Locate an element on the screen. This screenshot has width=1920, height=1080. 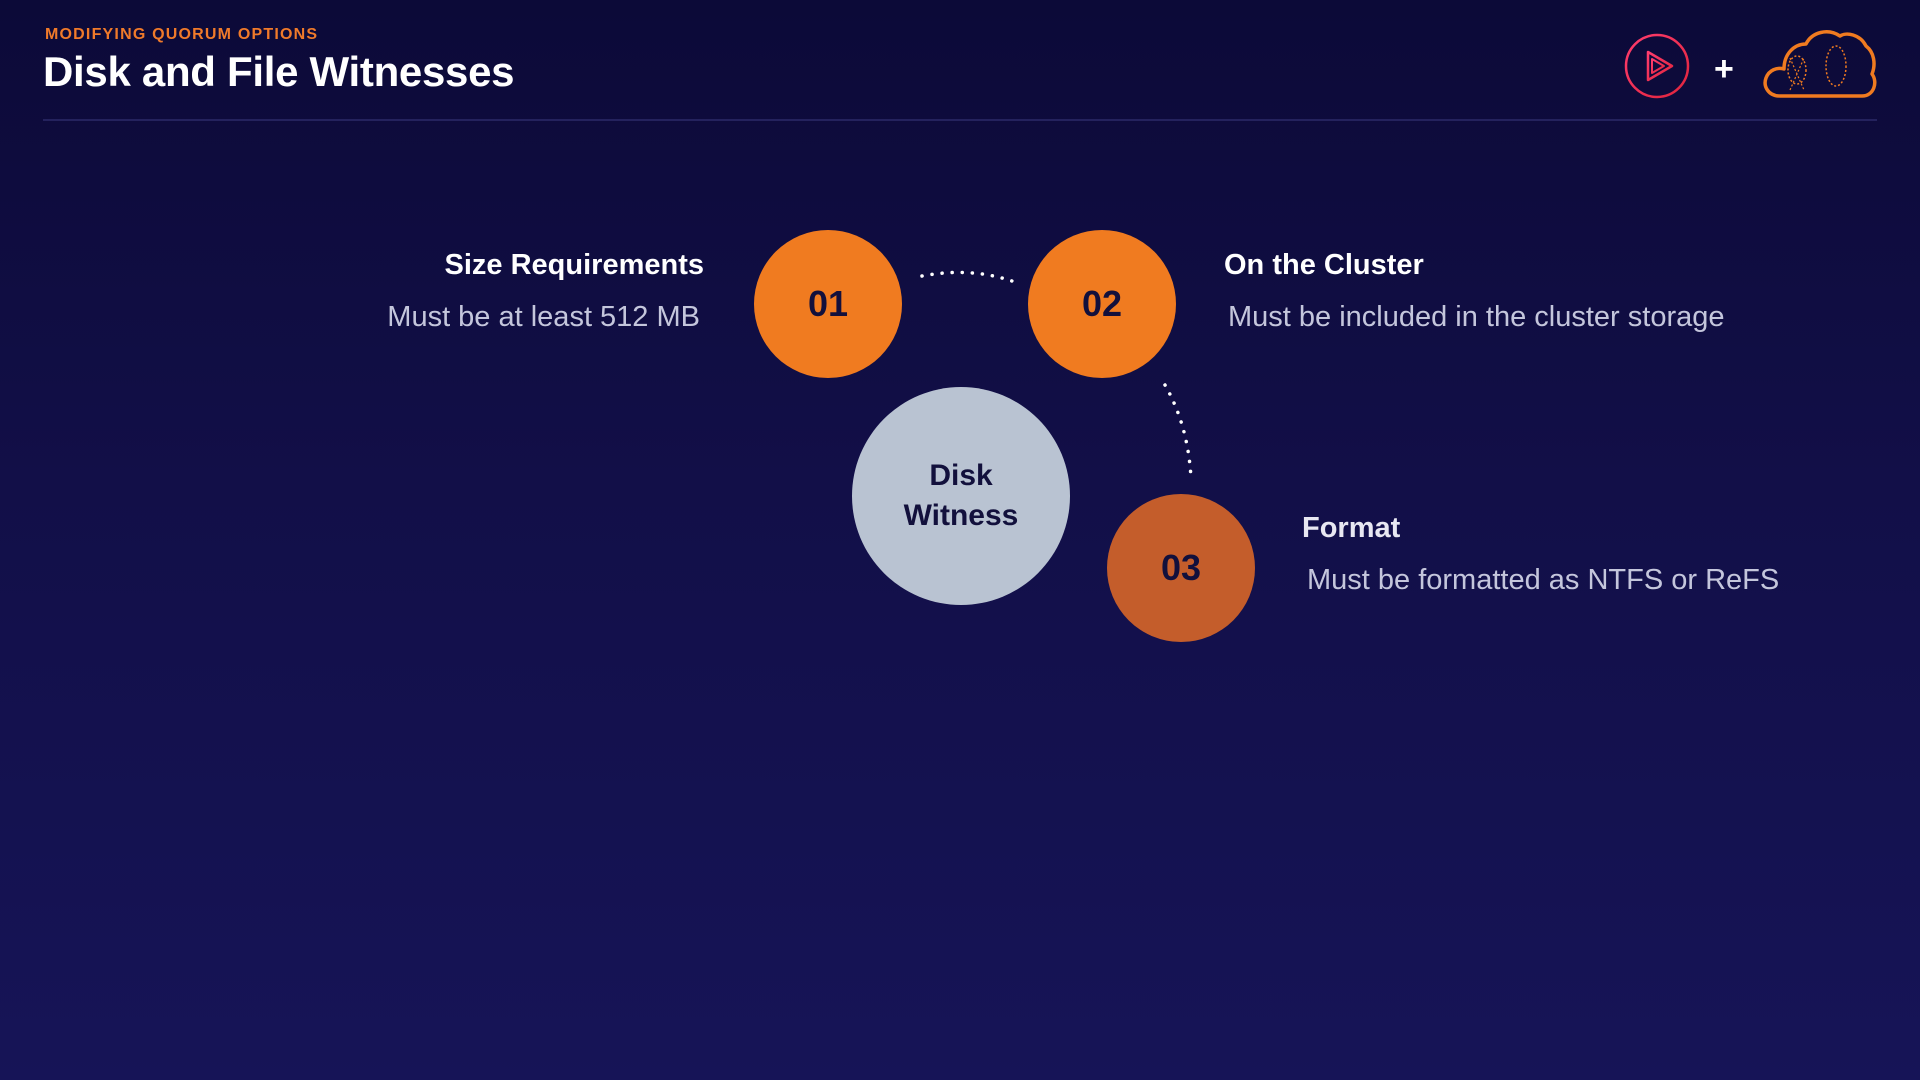
plus-sign: + is located at coordinates (1724, 69).